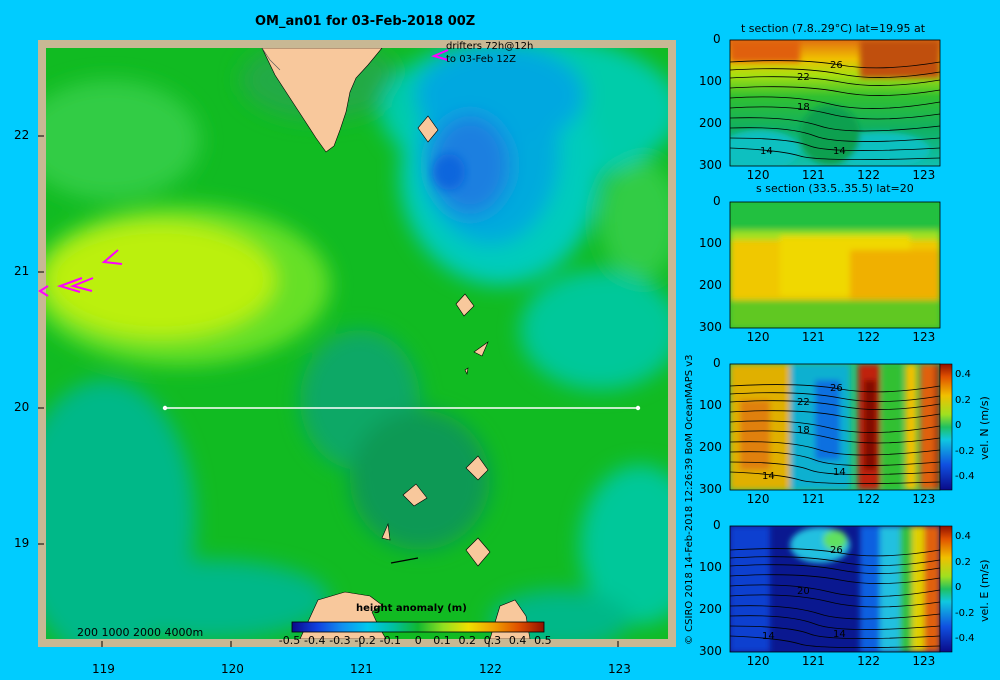 The width and height of the screenshot is (1000, 680). I want to click on t-section-panel, so click(835, 103).